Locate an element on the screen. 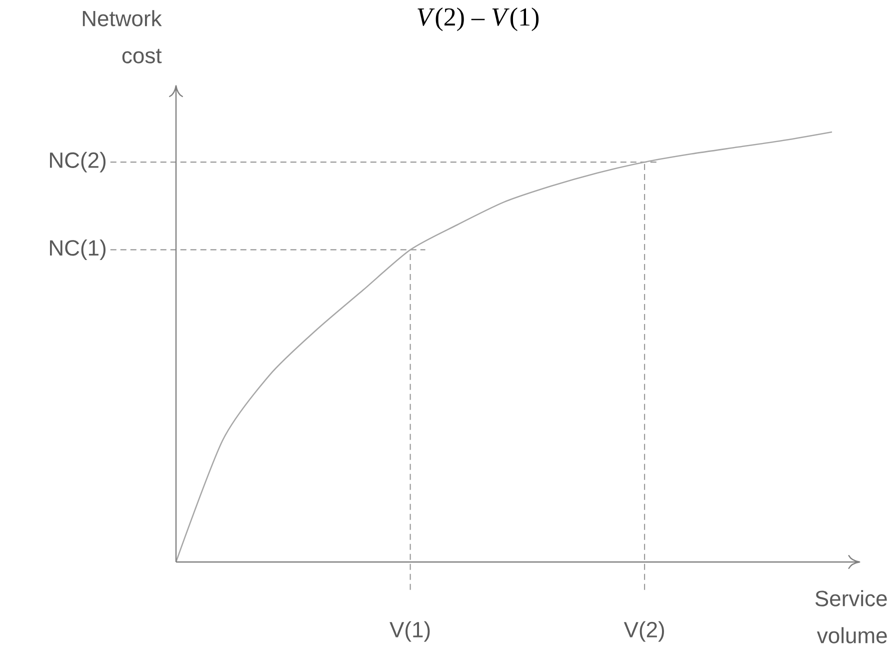 Image resolution: width=892 pixels, height=668 pixels. ref-line-label: NC(2) is located at coordinates (78, 162).